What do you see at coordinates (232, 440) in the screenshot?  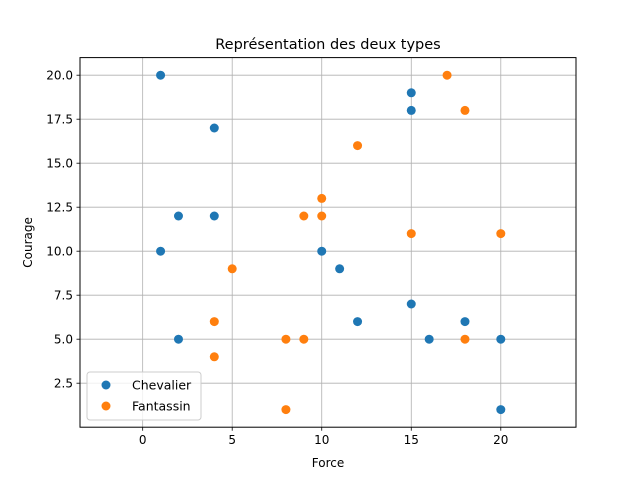 I see `x-tick-label: 5` at bounding box center [232, 440].